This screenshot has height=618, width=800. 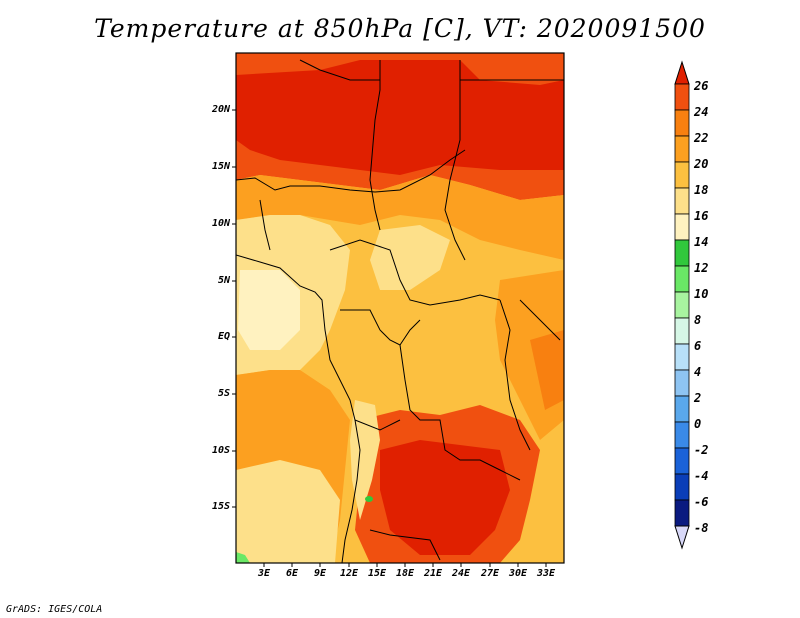 I want to click on colorbar-label: -4, so click(x=701, y=476).